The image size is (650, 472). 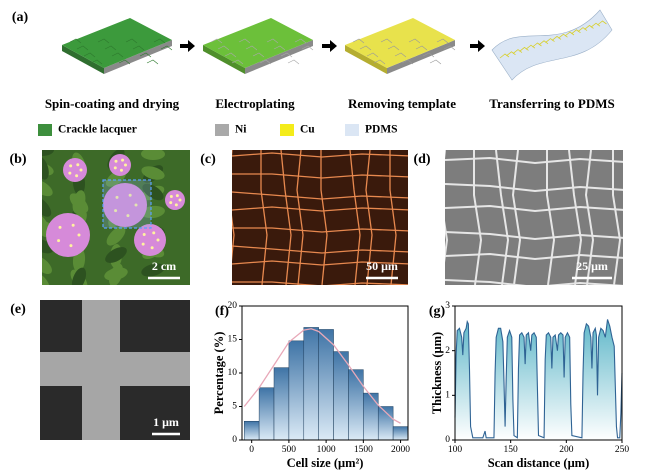 I want to click on photo-b, so click(x=116, y=217).